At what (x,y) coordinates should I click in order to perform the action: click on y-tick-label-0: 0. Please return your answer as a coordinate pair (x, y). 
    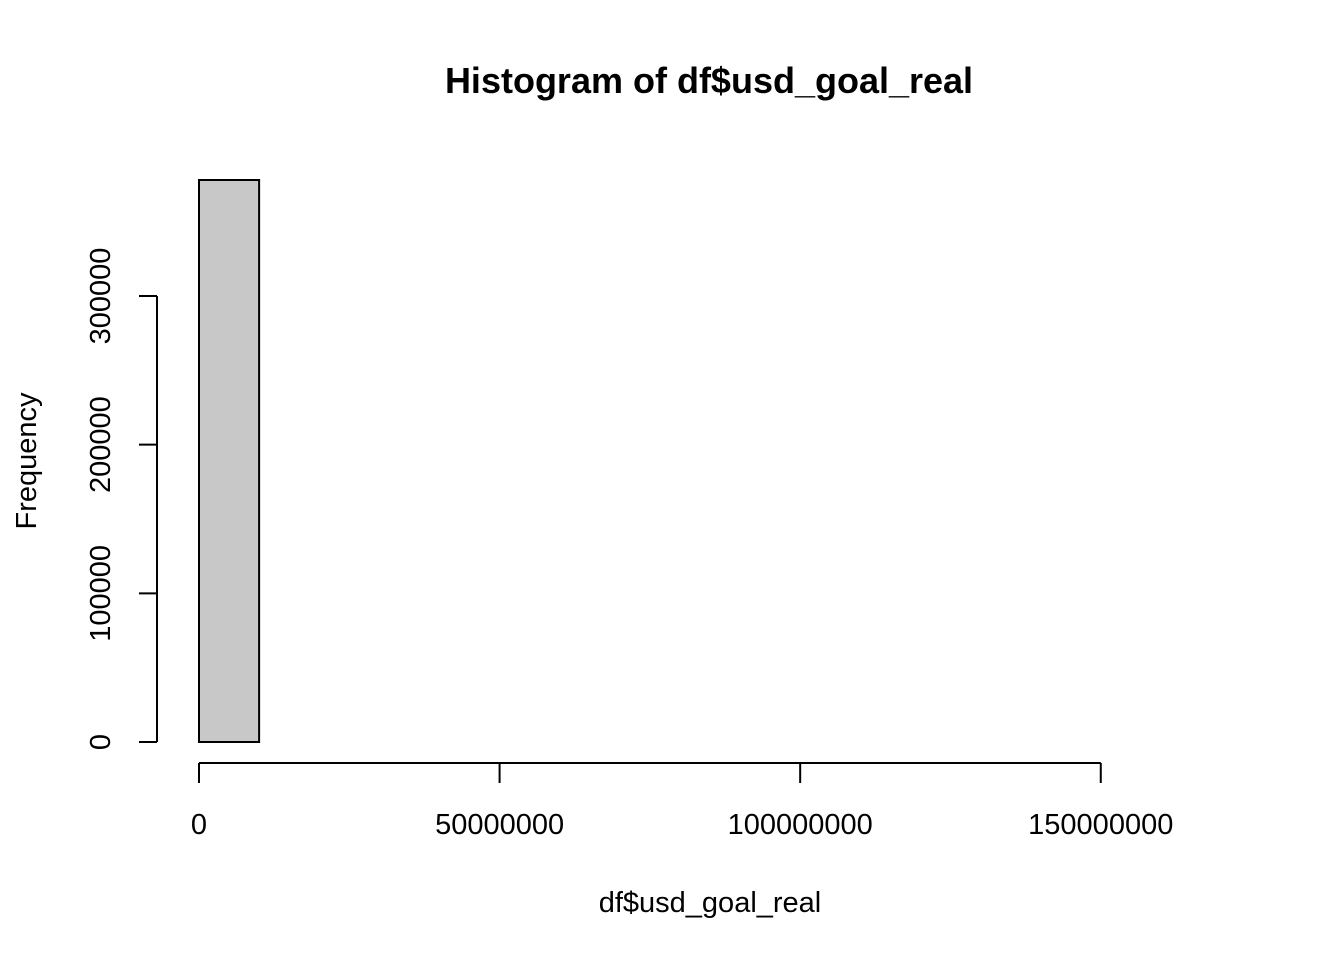
    Looking at the image, I should click on (101, 742).